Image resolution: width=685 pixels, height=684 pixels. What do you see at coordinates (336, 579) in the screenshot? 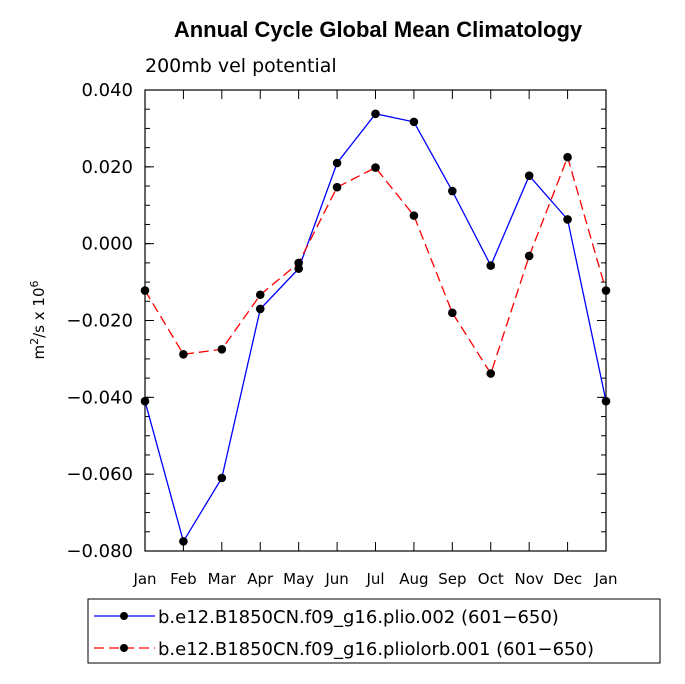
I see `x-tick-label: Jun` at bounding box center [336, 579].